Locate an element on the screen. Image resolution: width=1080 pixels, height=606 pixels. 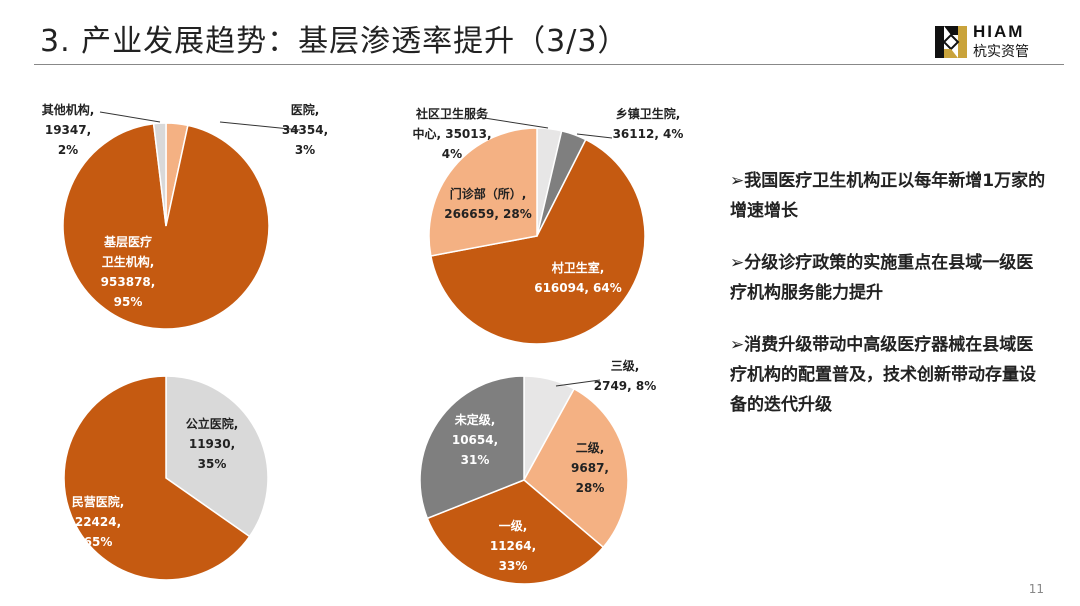
company-logo: HIAM 杭实资管 is located at coordinates (1000, 41).